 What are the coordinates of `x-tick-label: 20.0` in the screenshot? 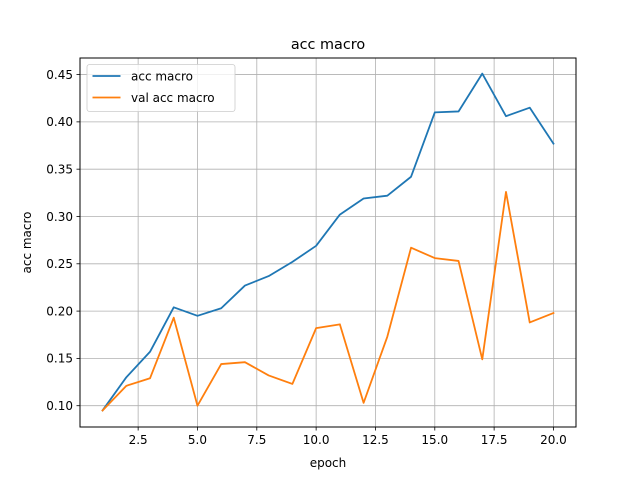 It's located at (553, 440).